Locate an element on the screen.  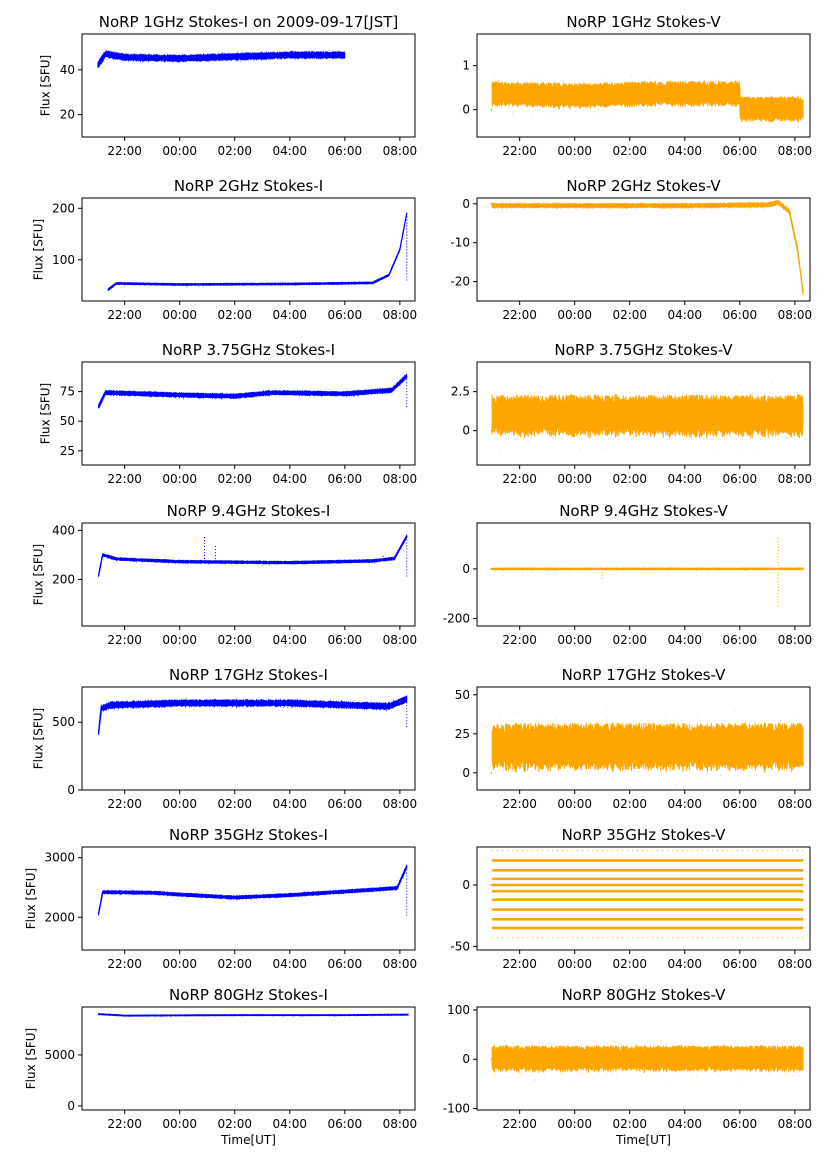
data-band is located at coordinates (221, 59).